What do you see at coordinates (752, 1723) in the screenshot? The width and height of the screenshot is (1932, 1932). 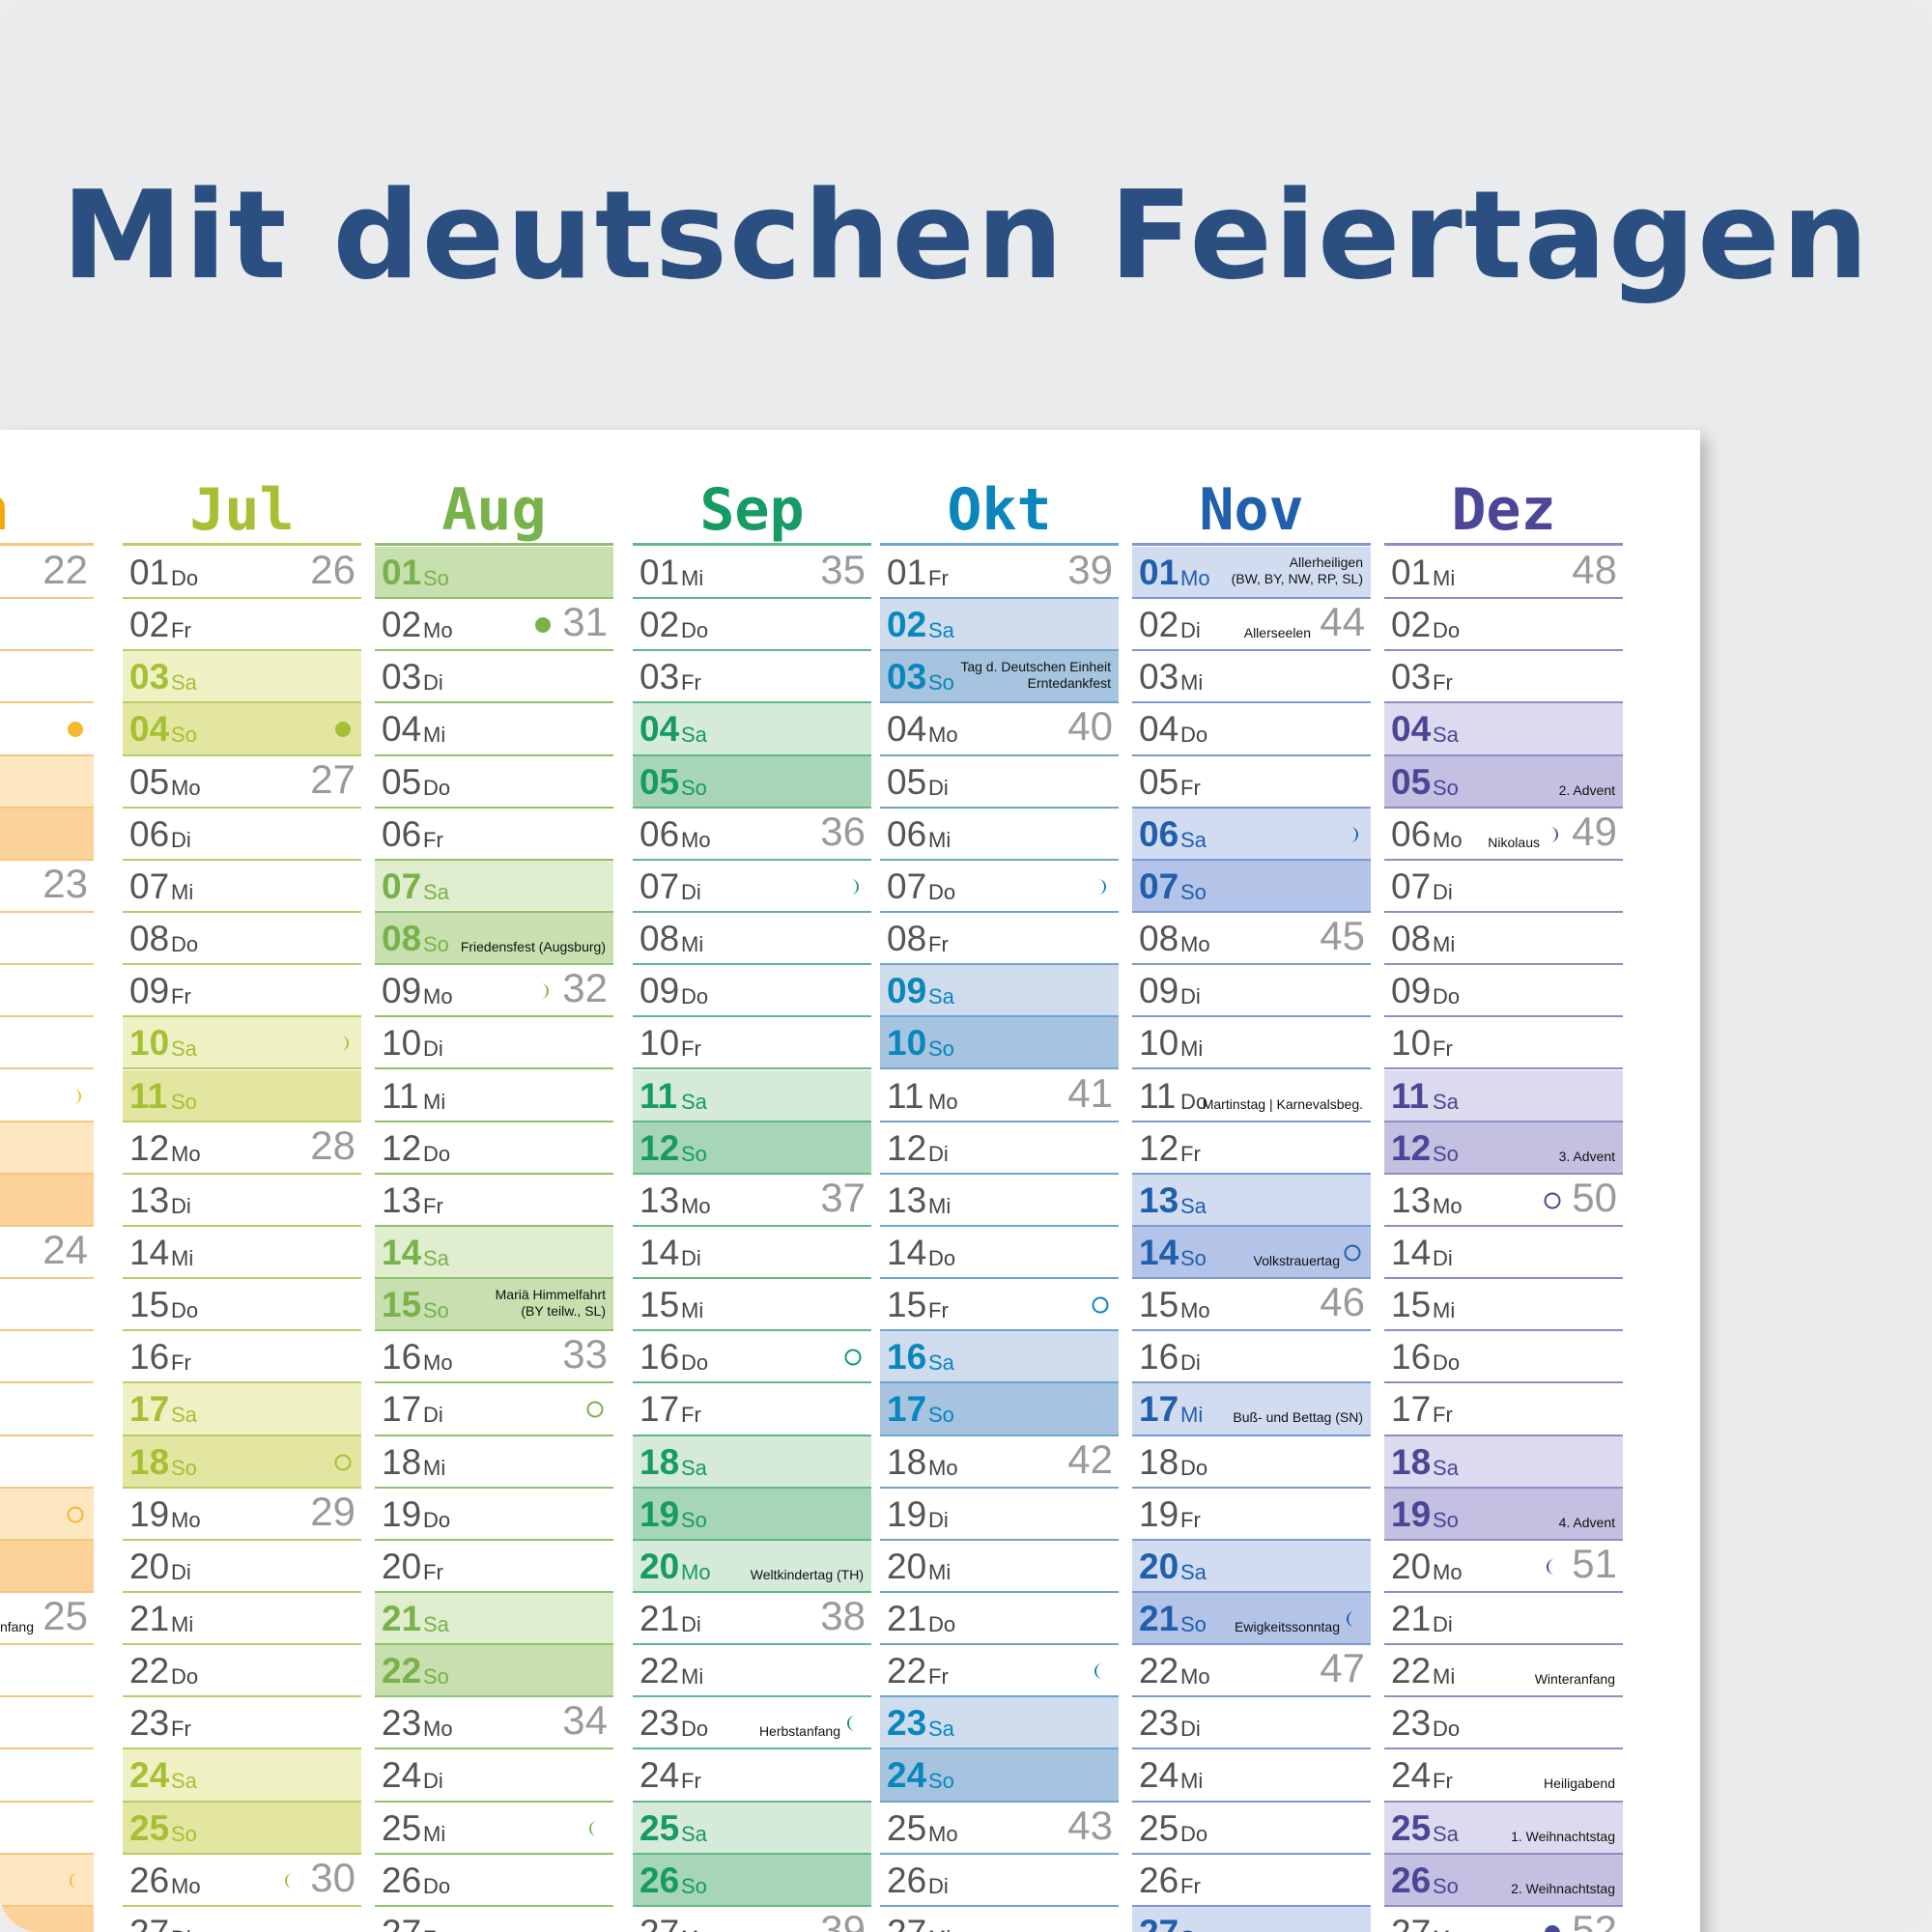 I see `day-row: 23 Do Herbstanfang` at bounding box center [752, 1723].